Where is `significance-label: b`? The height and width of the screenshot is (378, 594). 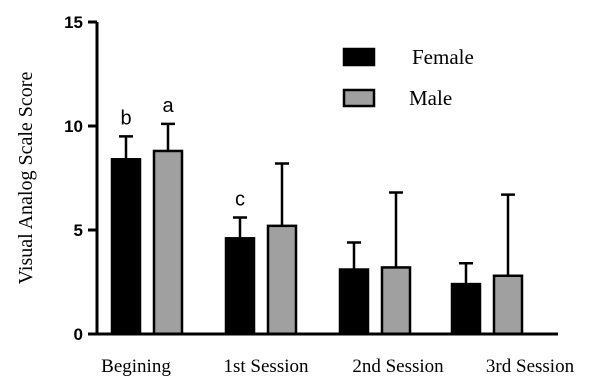 significance-label: b is located at coordinates (125, 118).